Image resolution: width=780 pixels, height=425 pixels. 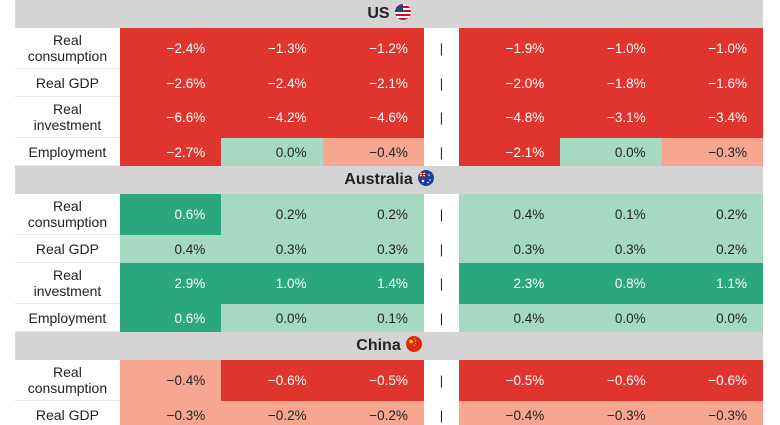 What do you see at coordinates (170, 152) in the screenshot?
I see `value-cell: −2.7%` at bounding box center [170, 152].